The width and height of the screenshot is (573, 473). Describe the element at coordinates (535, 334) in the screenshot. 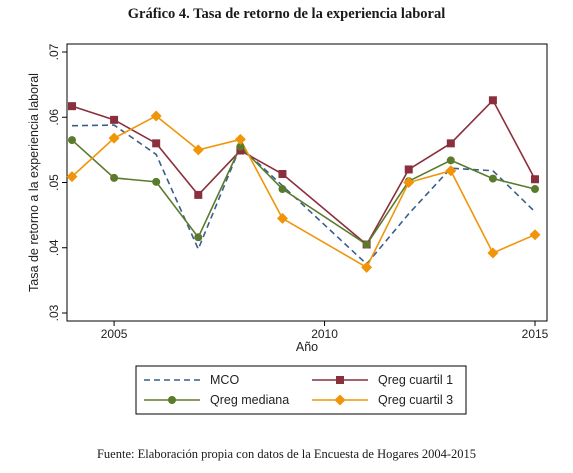

I see `x-tick-label: 2015` at that location.